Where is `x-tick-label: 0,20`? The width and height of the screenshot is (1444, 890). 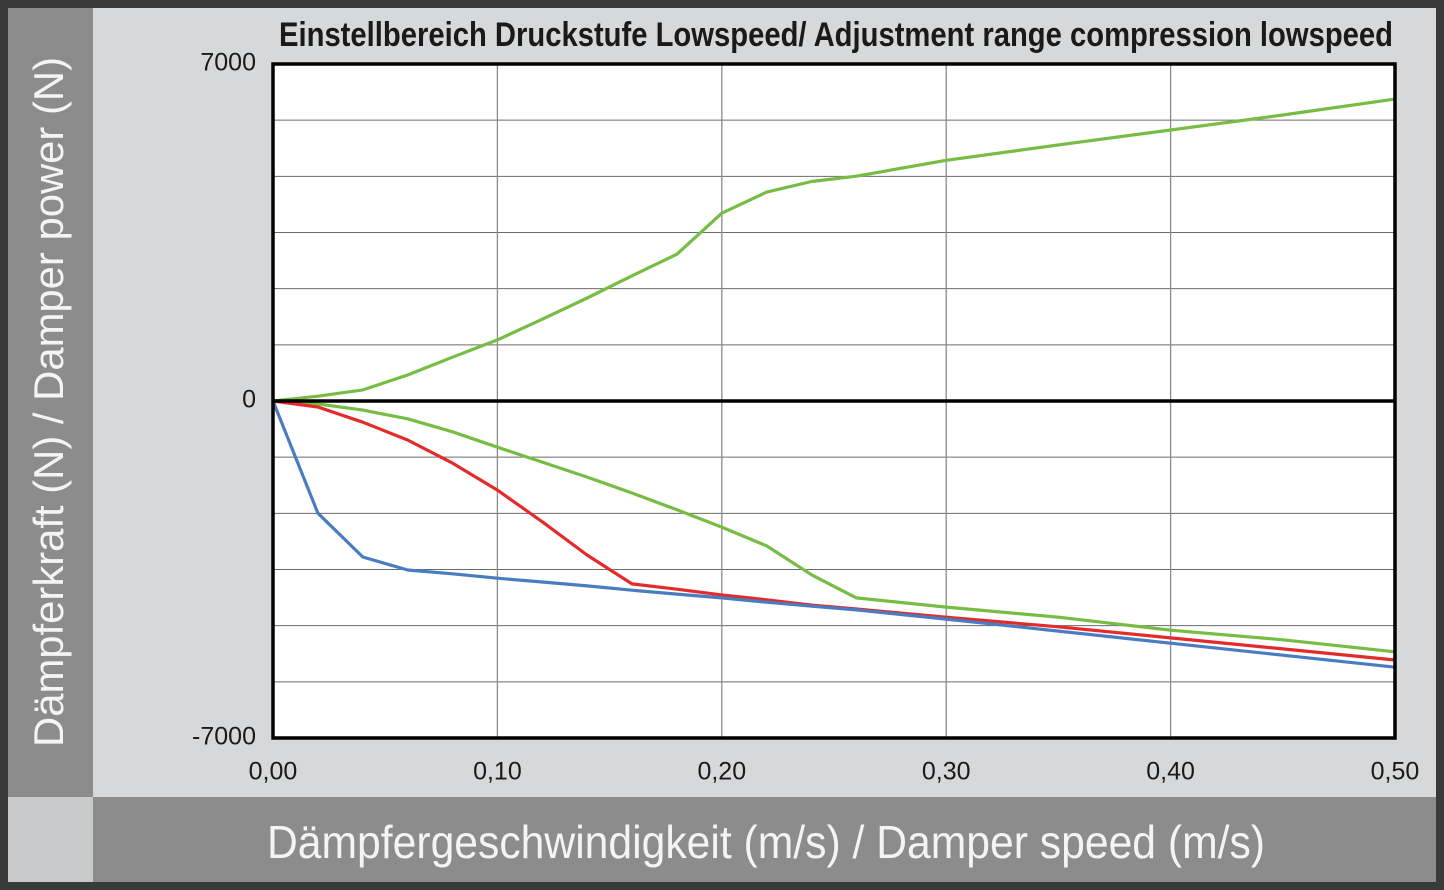 x-tick-label: 0,20 is located at coordinates (721, 772).